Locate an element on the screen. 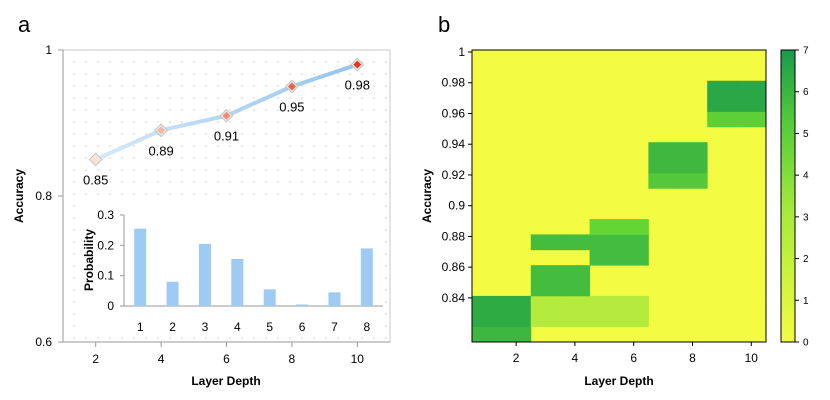 This screenshot has width=830, height=400. accuracy-data-label: 0.91 is located at coordinates (226, 136).